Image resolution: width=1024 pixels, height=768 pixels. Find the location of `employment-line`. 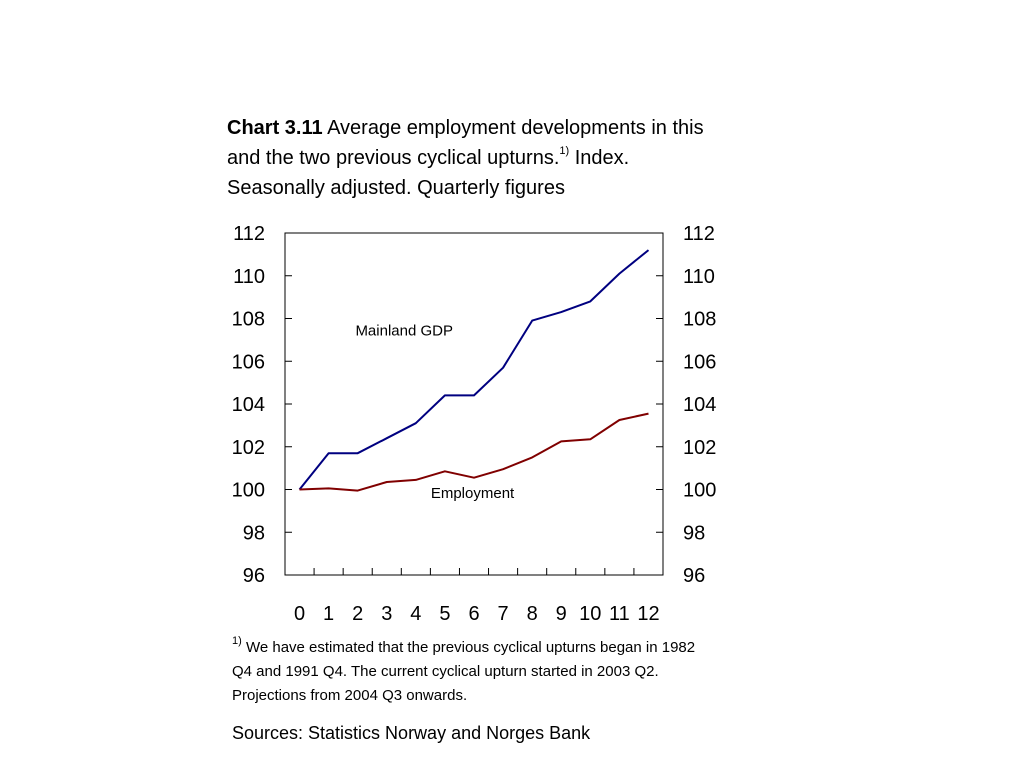

employment-line is located at coordinates (474, 452).